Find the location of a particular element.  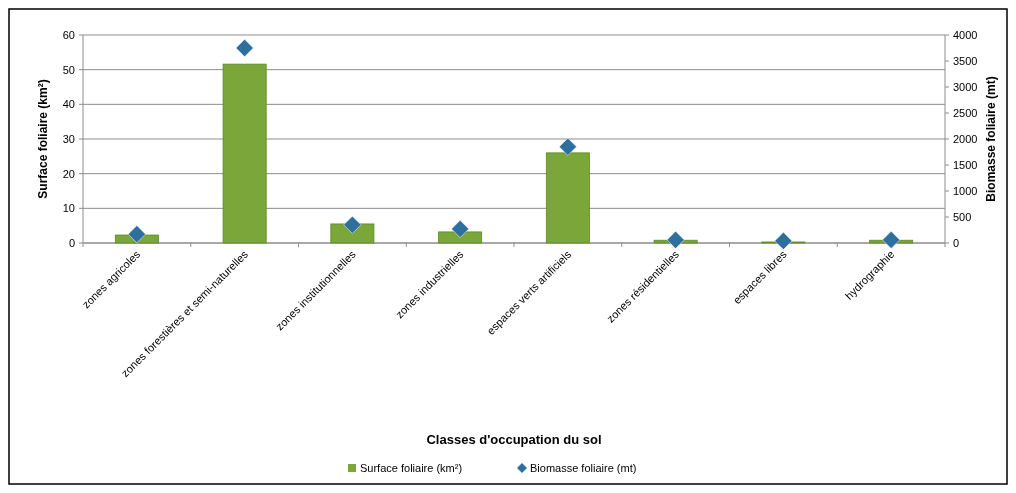

legend-label: Biomasse foliaire (mt) is located at coordinates (583, 467).